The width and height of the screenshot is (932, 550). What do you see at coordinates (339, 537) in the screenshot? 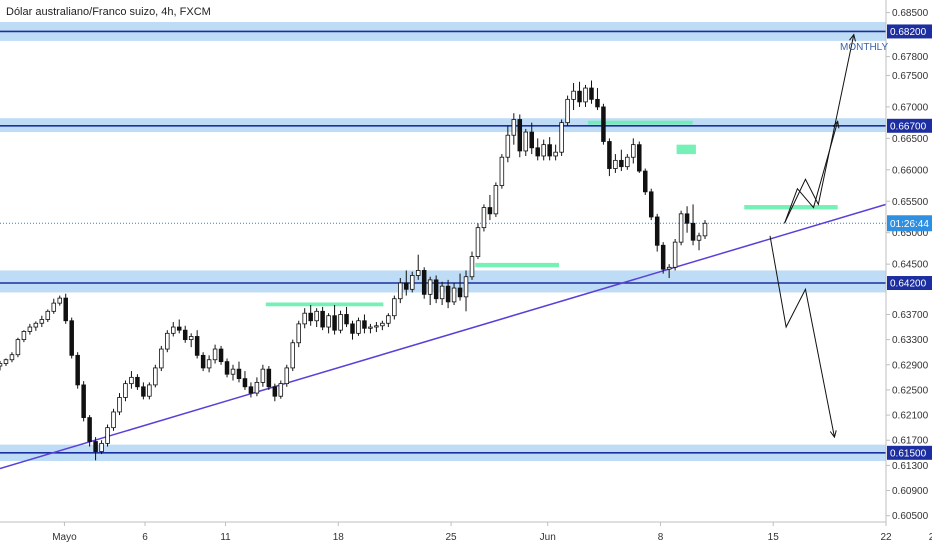
I see `x-tick-label: 18` at bounding box center [339, 537].